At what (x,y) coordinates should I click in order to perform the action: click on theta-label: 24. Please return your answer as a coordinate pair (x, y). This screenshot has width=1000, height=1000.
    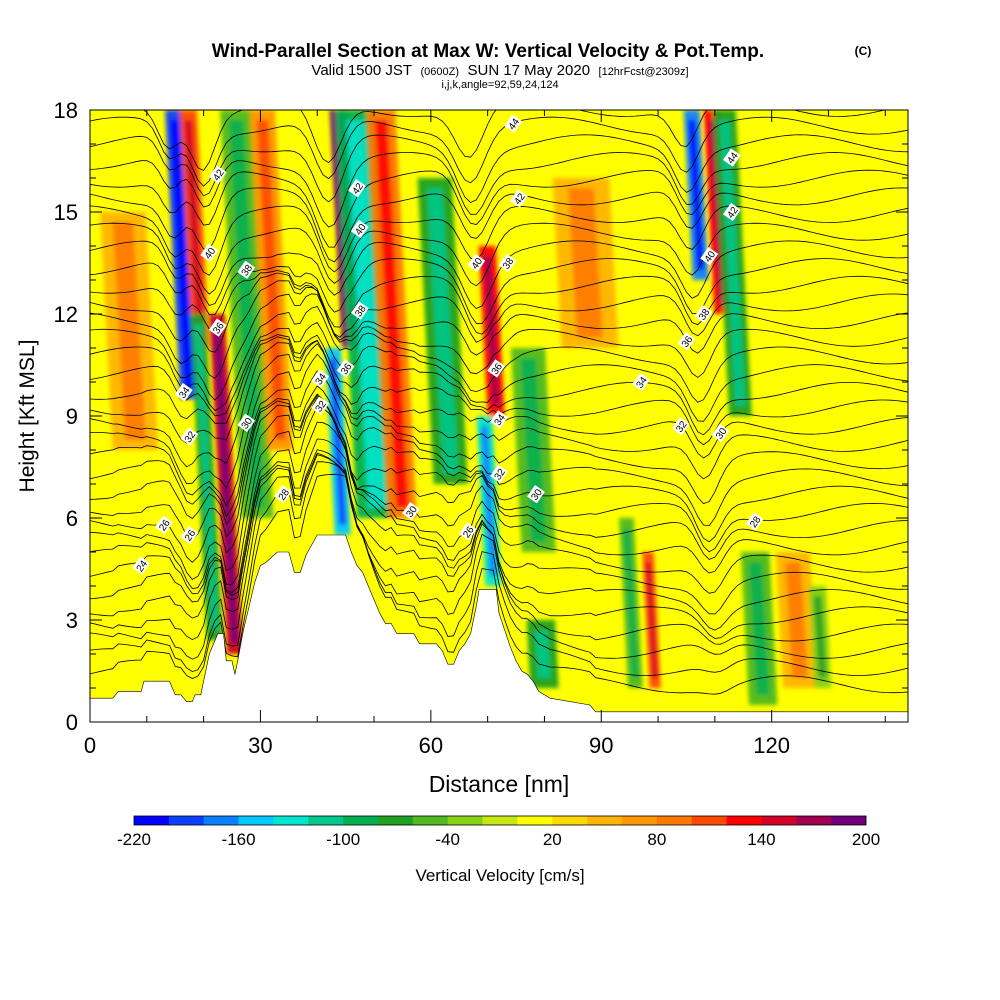
    Looking at the image, I should click on (141, 565).